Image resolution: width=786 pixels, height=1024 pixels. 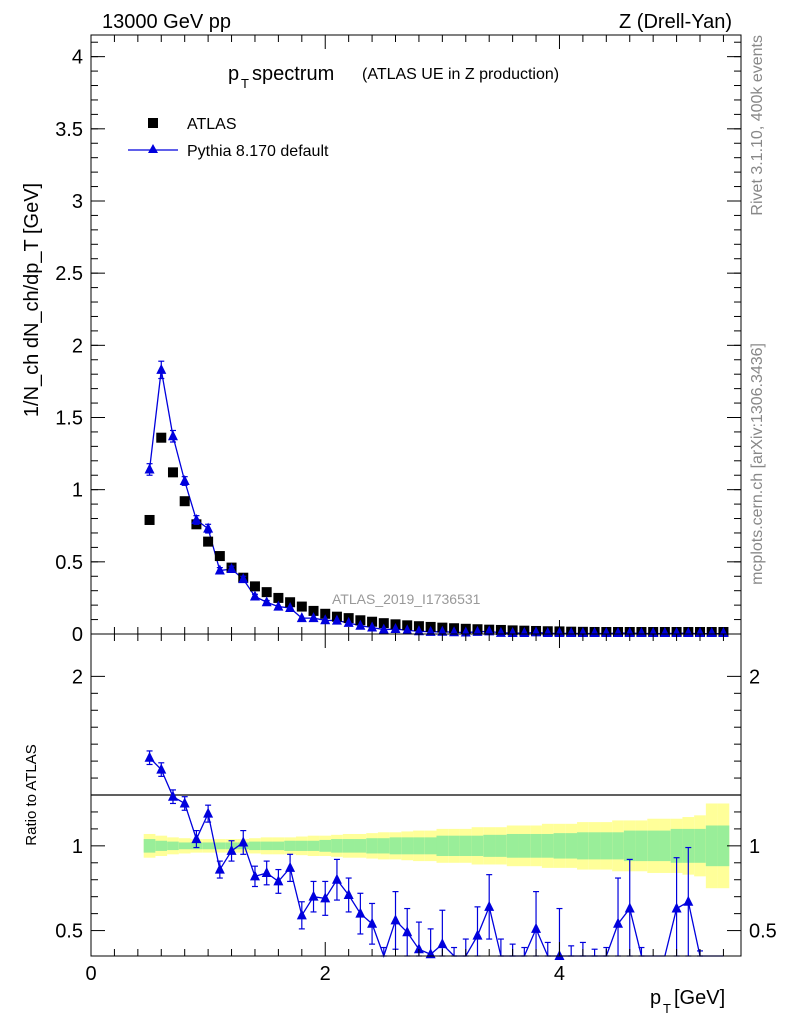 I want to click on analysis-watermark: ATLAS_2019_I1736531, so click(x=406, y=599).